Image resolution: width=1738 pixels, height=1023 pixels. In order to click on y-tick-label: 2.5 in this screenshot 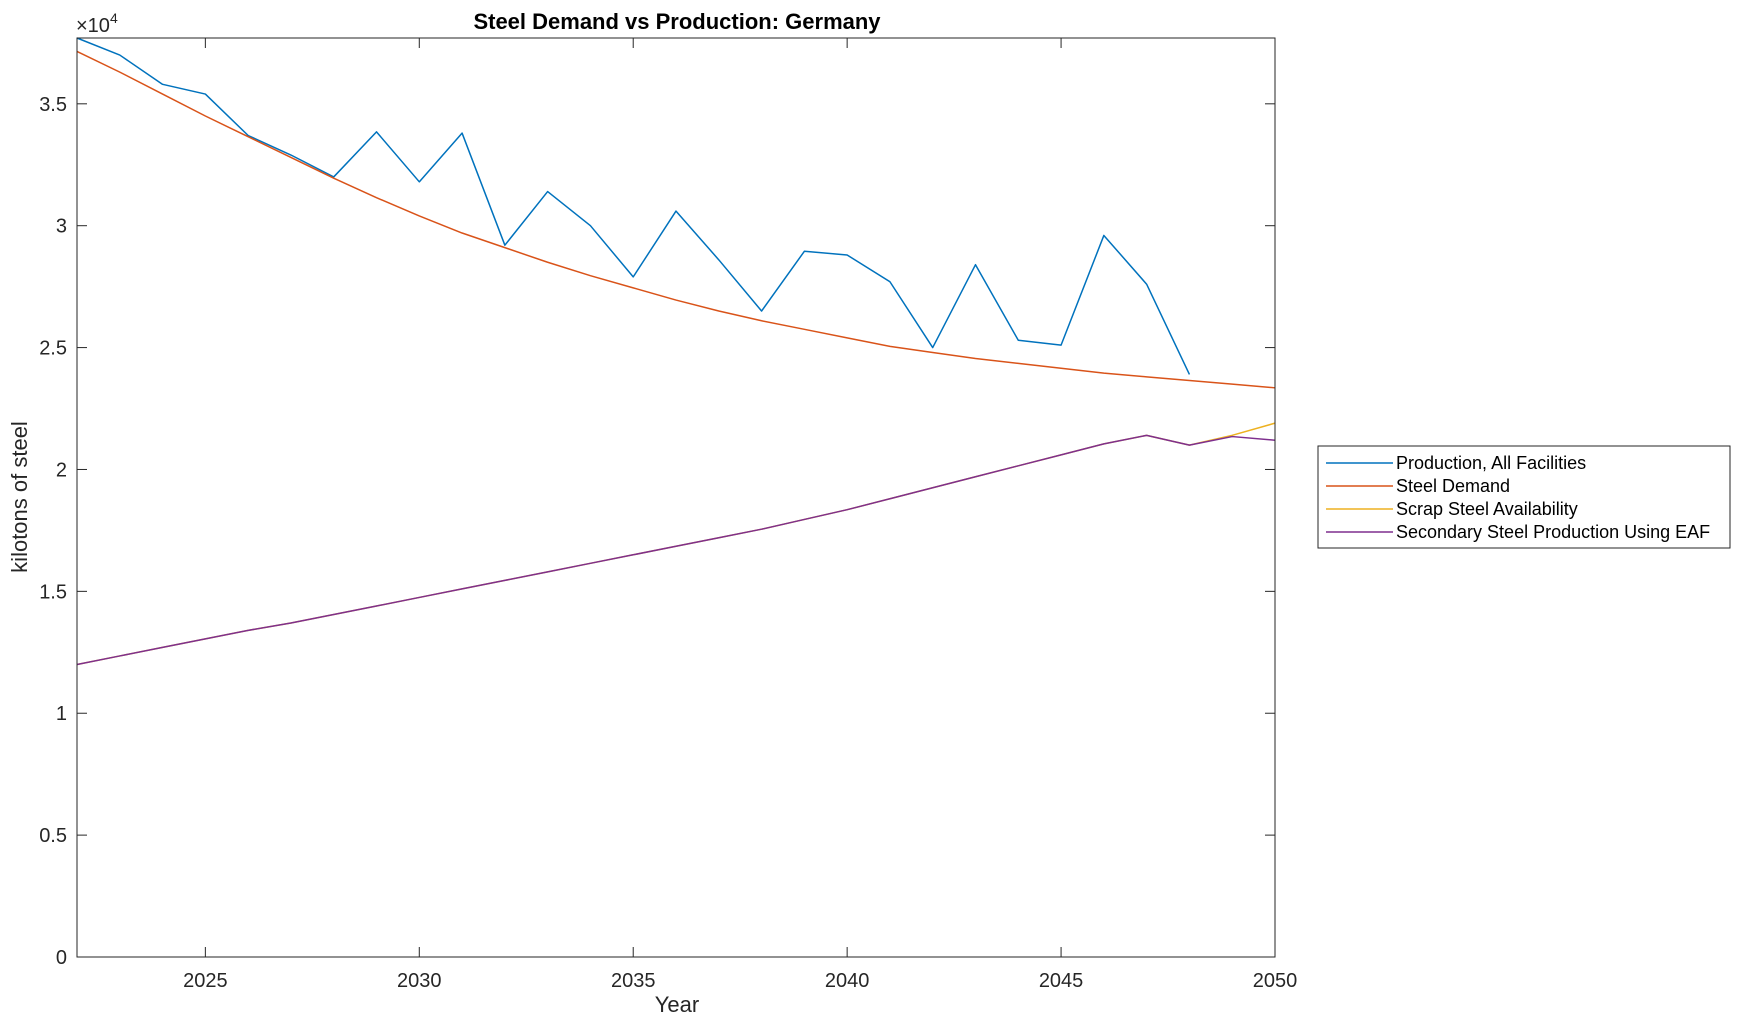, I will do `click(53, 349)`.